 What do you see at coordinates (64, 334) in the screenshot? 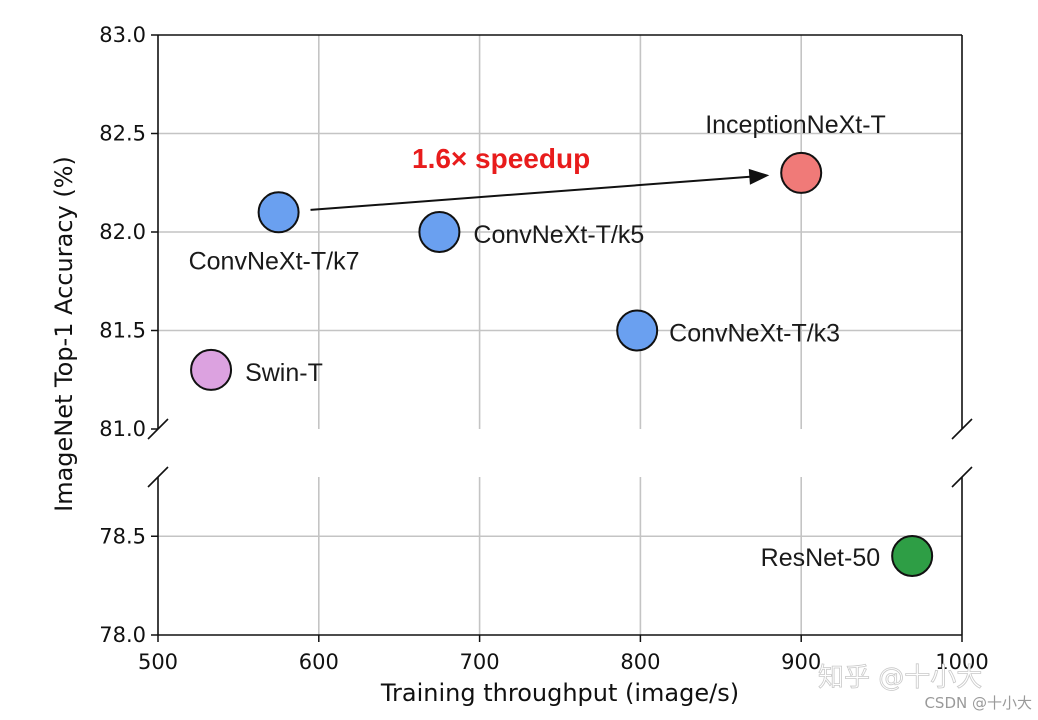
I see `y-axis-title: ImageNet Top-1 Accuracy (%)` at bounding box center [64, 334].